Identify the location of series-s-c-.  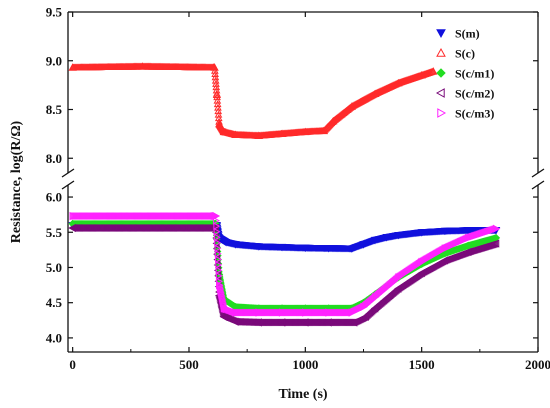
(253, 100).